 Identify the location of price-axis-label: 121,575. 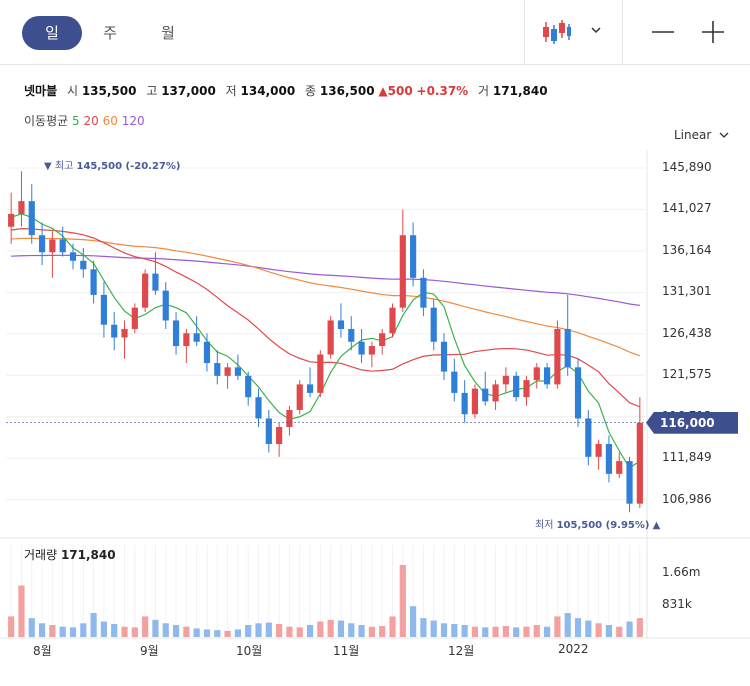
(687, 374).